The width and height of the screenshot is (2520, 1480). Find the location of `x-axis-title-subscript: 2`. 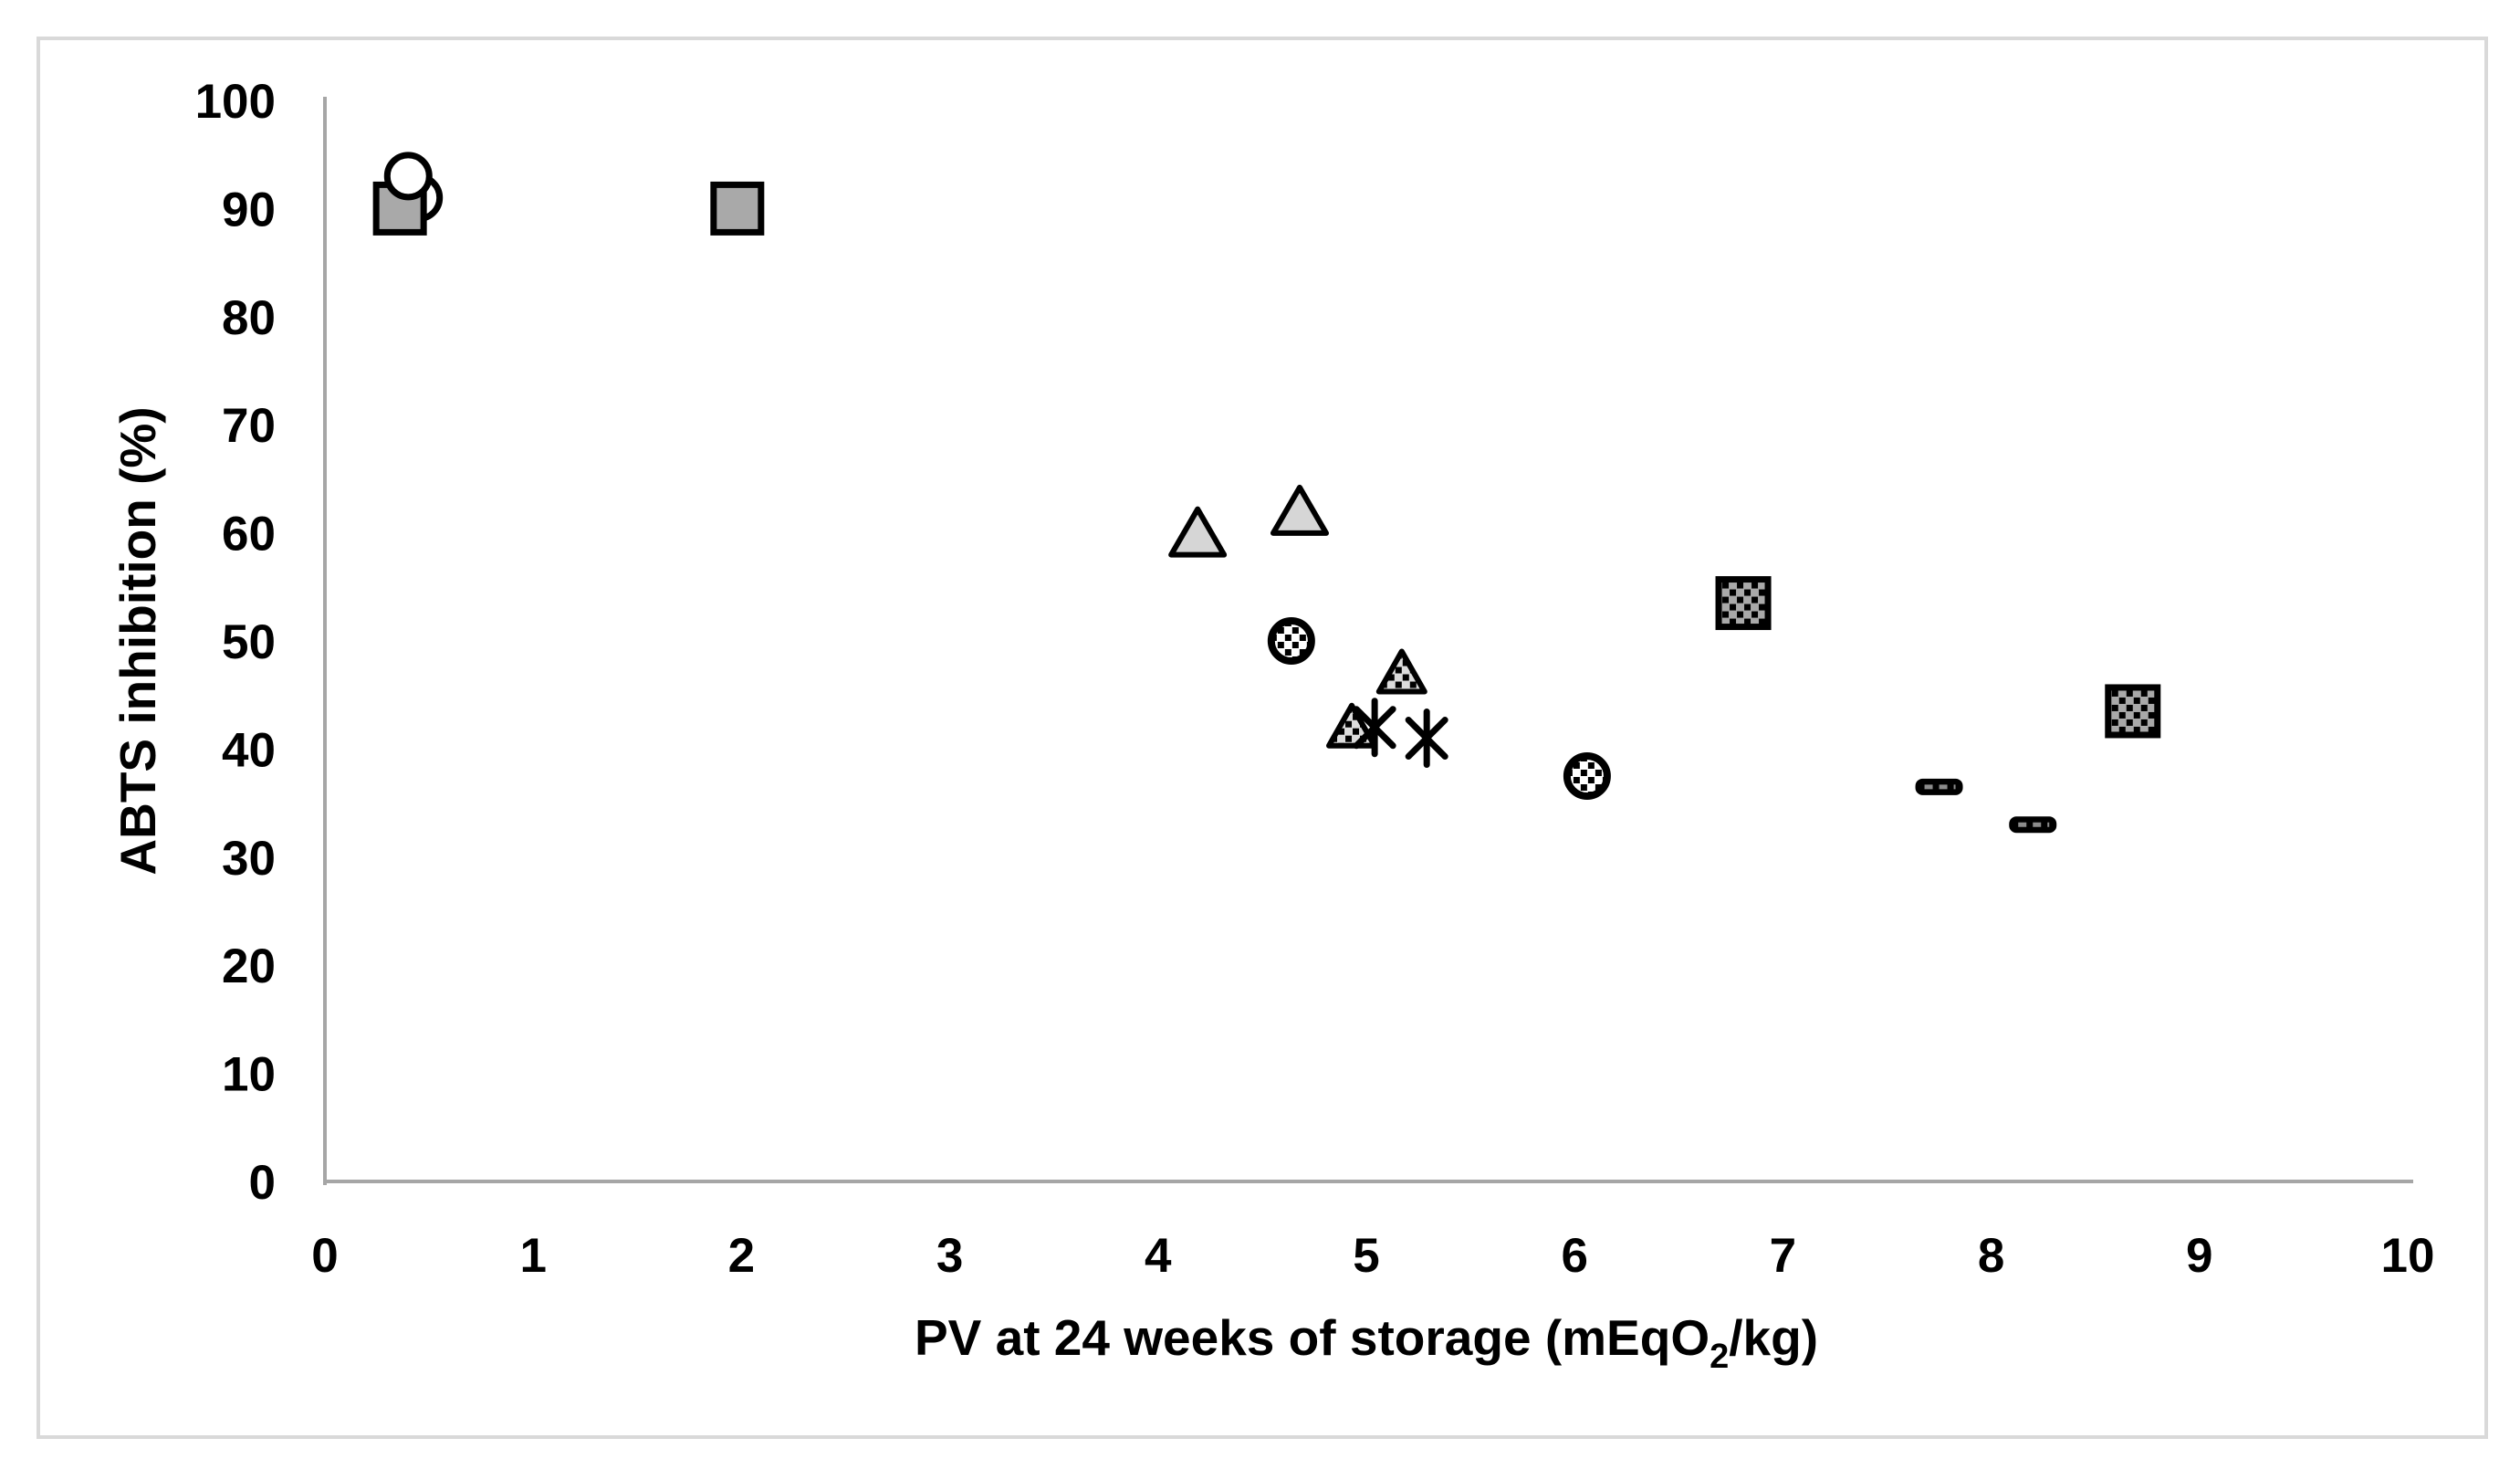

x-axis-title-subscript: 2 is located at coordinates (1720, 1357).